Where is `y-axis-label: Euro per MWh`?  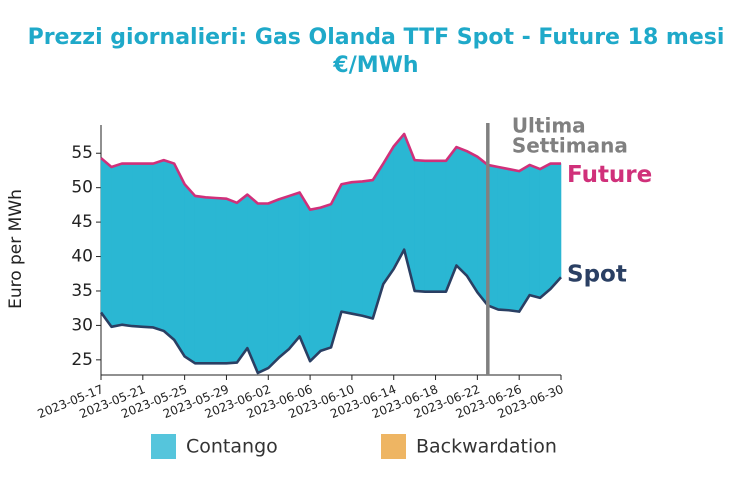 y-axis-label: Euro per MWh is located at coordinates (16, 249).